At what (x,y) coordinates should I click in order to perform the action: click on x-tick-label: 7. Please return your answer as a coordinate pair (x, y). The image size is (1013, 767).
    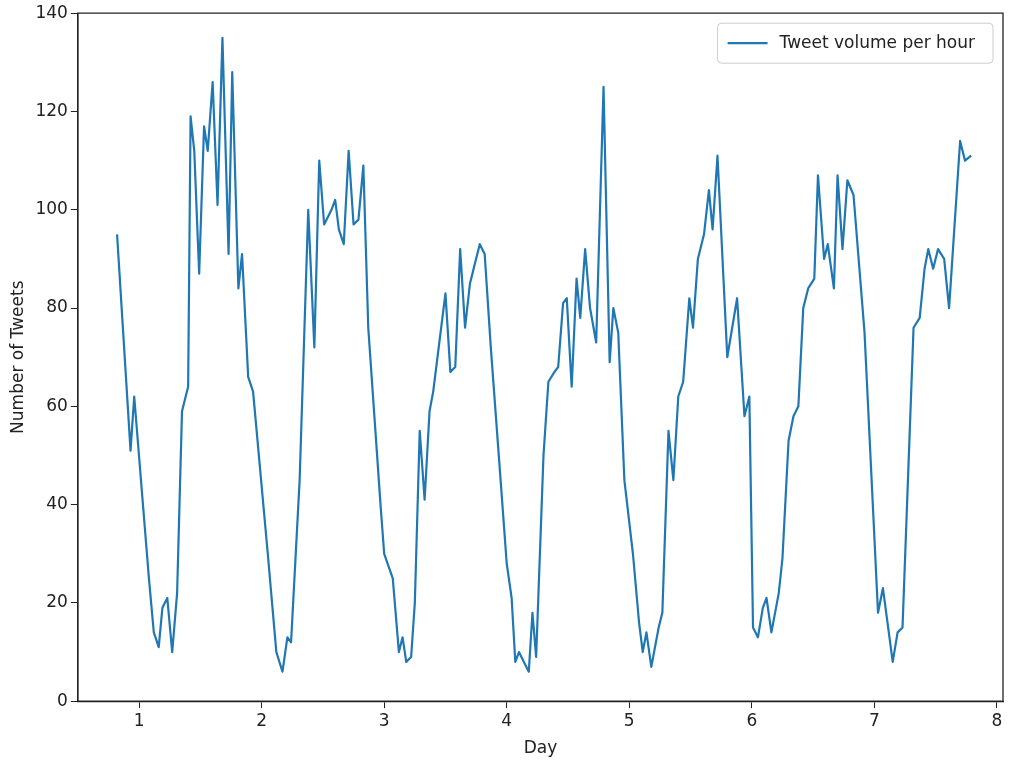
    Looking at the image, I should click on (874, 719).